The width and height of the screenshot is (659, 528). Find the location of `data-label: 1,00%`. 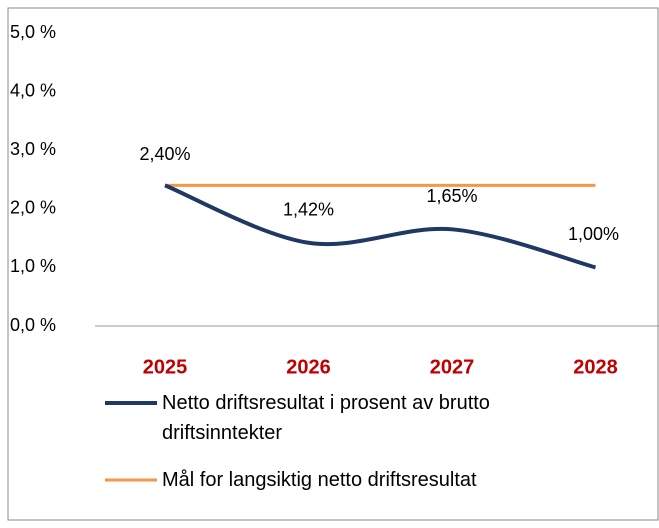

data-label: 1,00% is located at coordinates (593, 234).